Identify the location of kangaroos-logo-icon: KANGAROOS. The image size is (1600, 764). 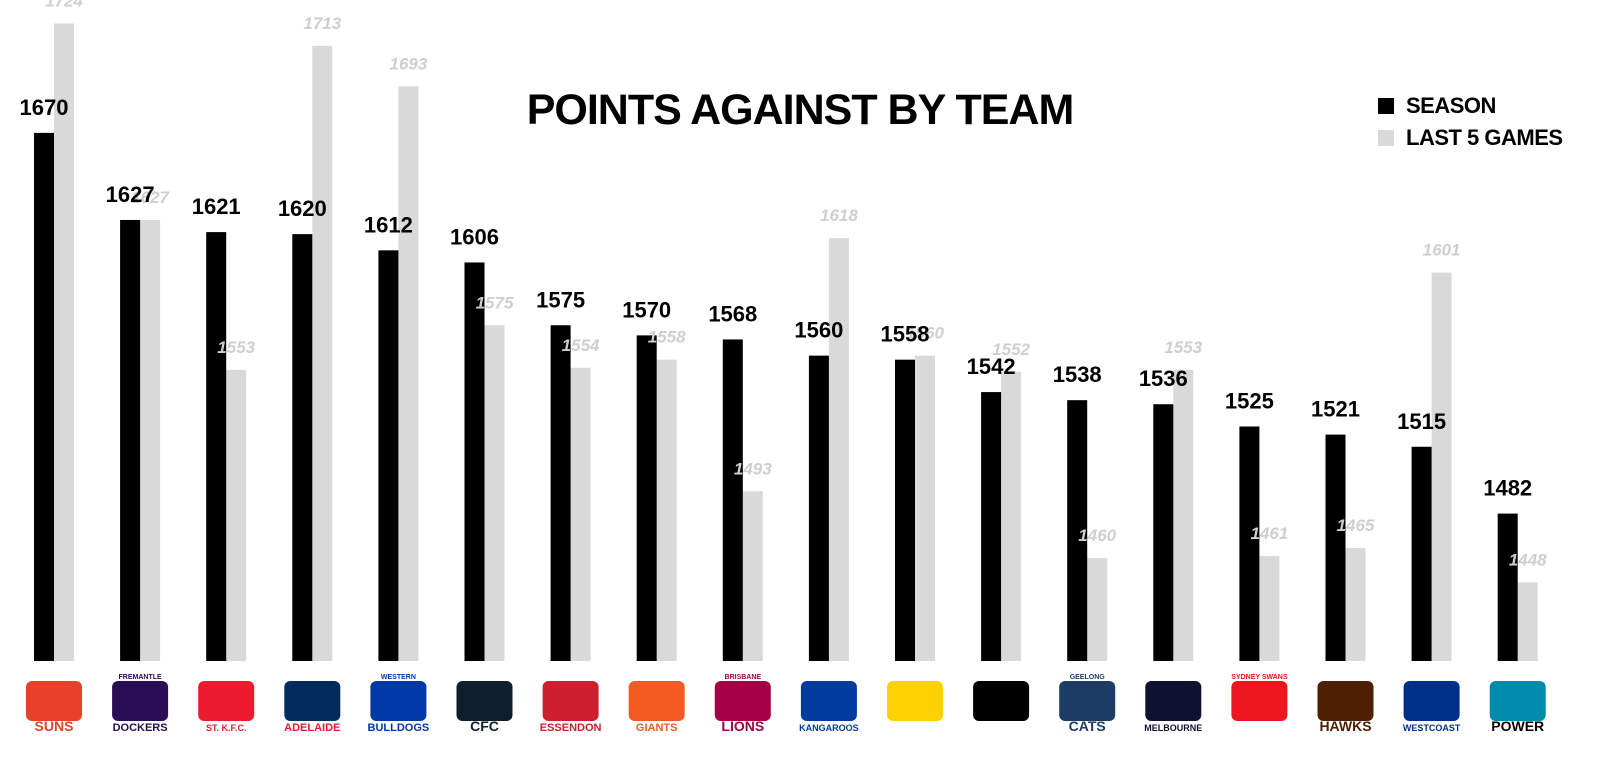
(829, 707).